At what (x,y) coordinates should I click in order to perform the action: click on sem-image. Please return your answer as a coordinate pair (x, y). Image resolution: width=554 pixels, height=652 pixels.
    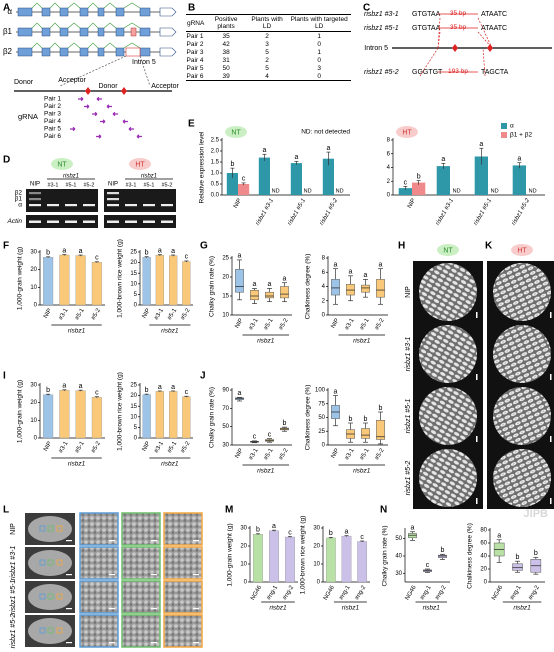
    Looking at the image, I should click on (141, 631).